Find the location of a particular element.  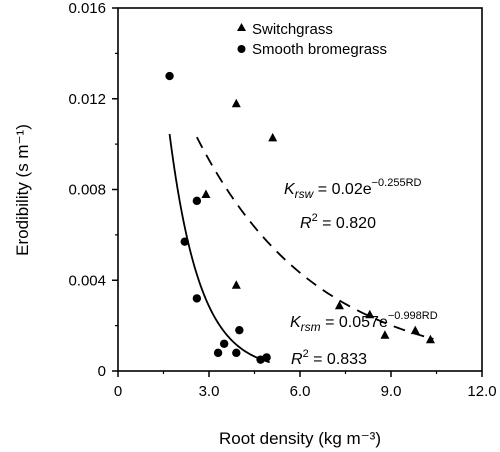

bromegrass-r2-r: R is located at coordinates (297, 359).